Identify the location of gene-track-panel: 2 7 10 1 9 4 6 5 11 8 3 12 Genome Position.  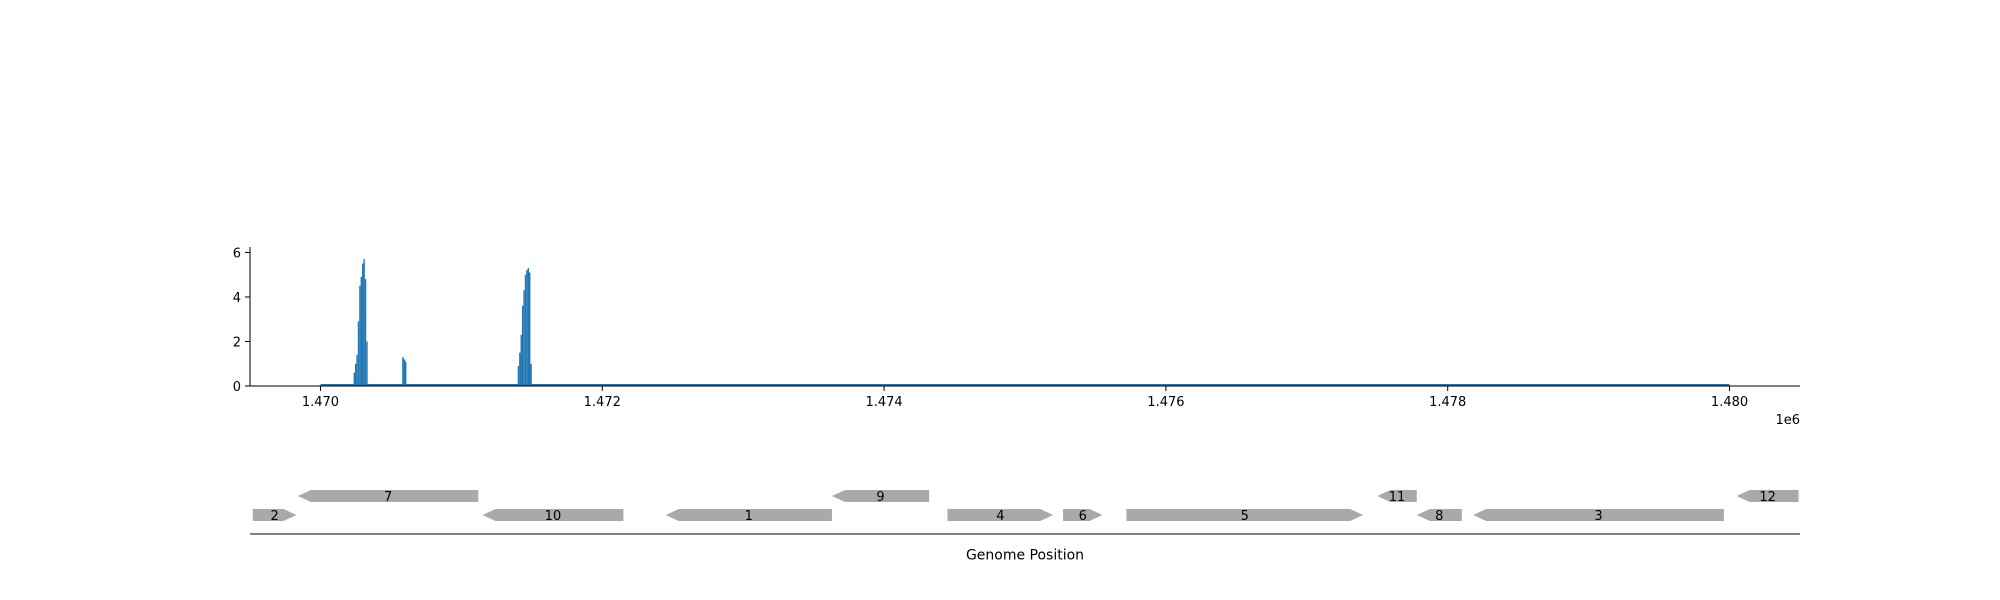
(1025, 527).